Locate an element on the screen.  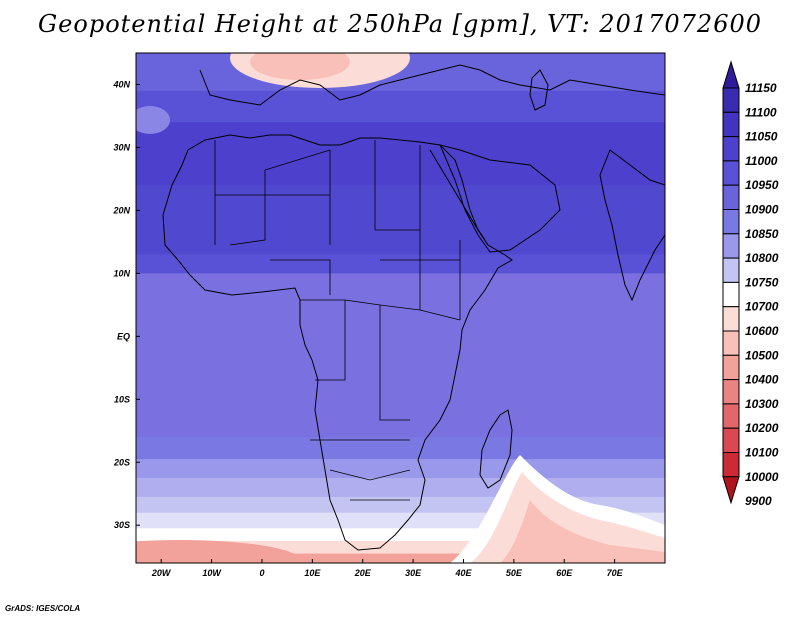
colorbar-label: 10500 is located at coordinates (762, 355).